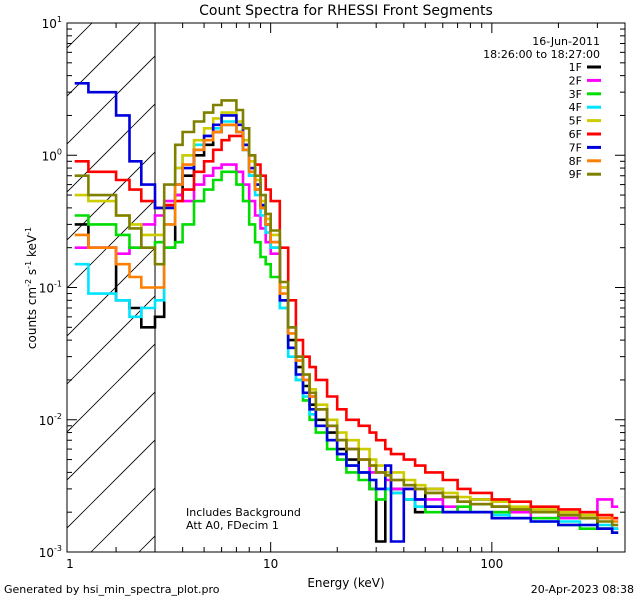 This screenshot has height=600, width=640. I want to click on legend-label-9F: 9F, so click(575, 174).